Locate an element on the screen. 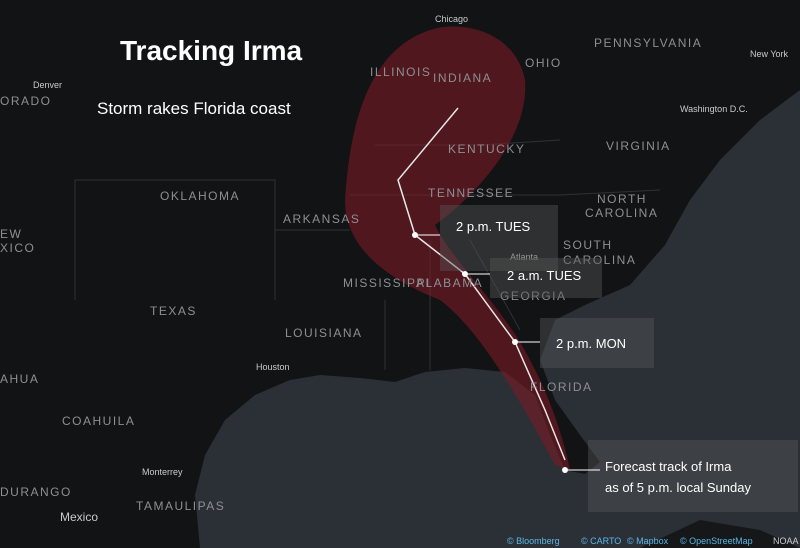 This screenshot has height=548, width=800. forecast-label: 2 a.m. TUES is located at coordinates (544, 275).